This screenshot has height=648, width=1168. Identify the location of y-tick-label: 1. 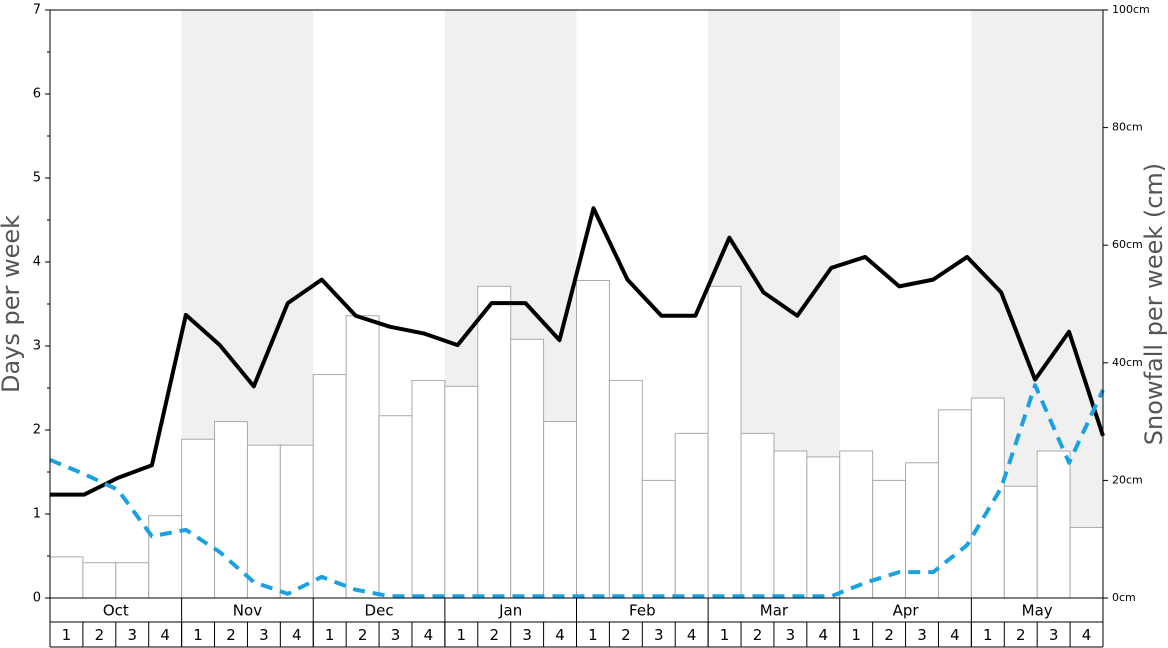
(37, 514).